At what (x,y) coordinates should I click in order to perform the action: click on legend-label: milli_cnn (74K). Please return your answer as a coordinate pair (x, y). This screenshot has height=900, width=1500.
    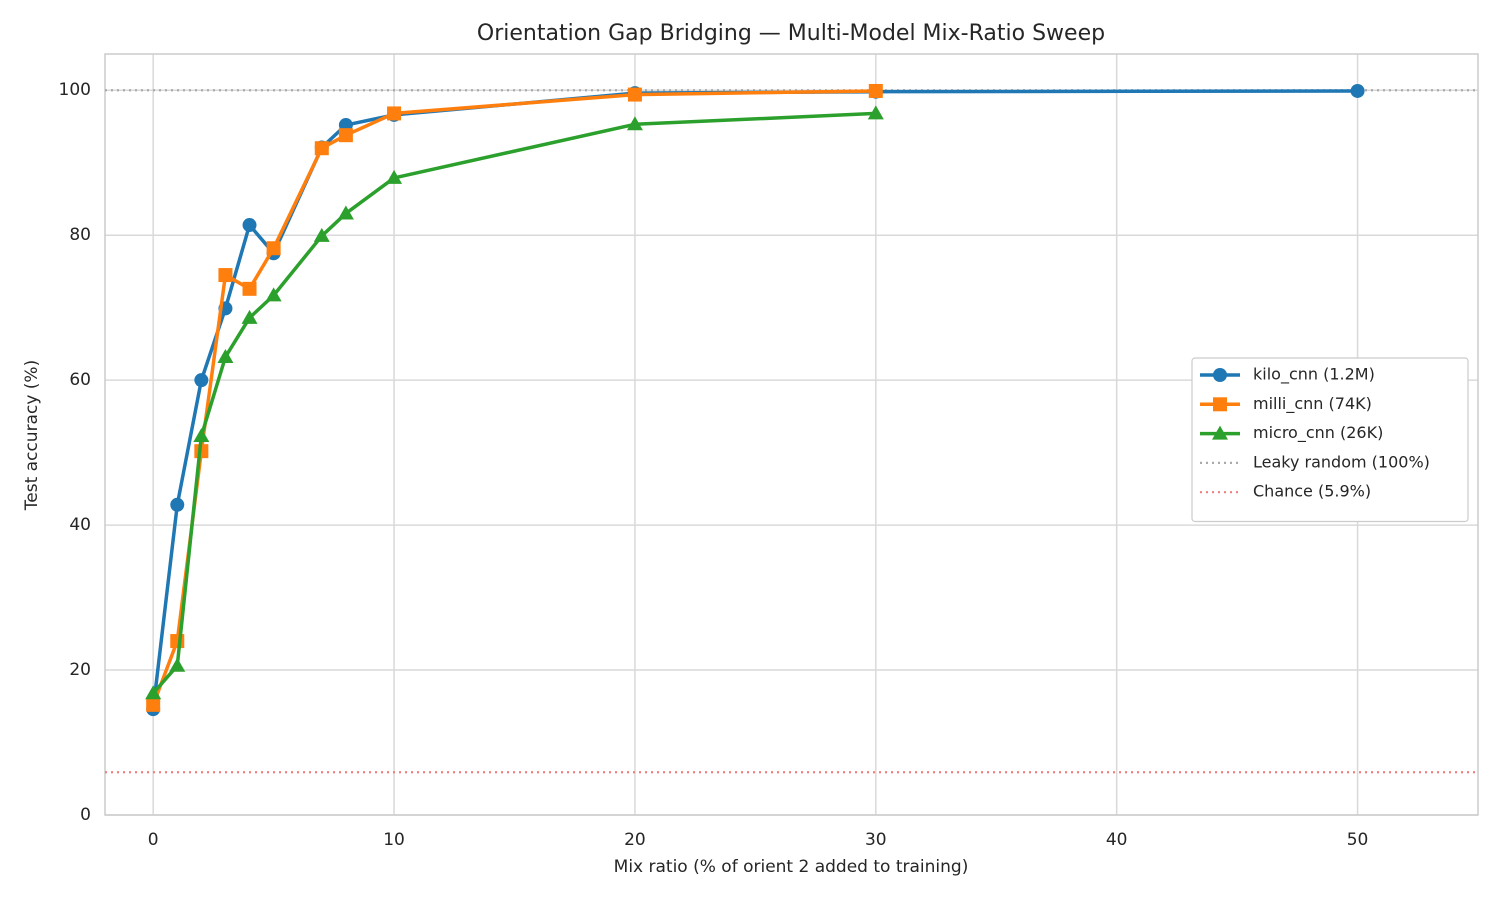
    Looking at the image, I should click on (1312, 404).